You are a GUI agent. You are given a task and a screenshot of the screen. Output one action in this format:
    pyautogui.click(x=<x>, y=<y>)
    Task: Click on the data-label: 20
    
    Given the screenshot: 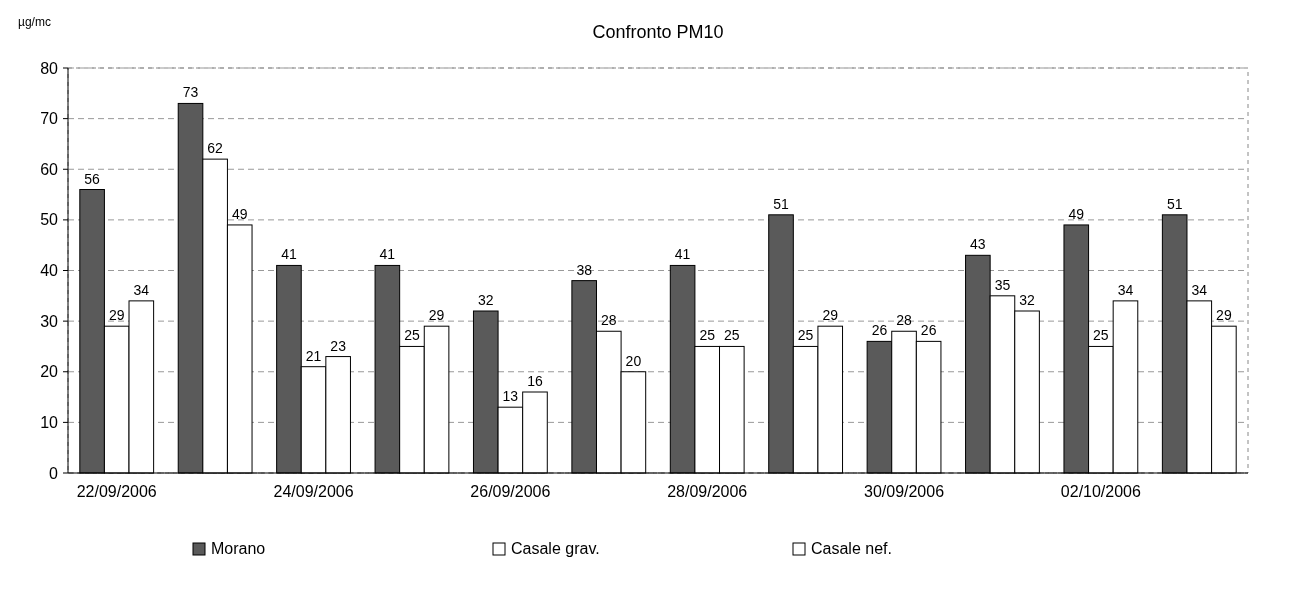 What is the action you would take?
    pyautogui.click(x=633, y=360)
    